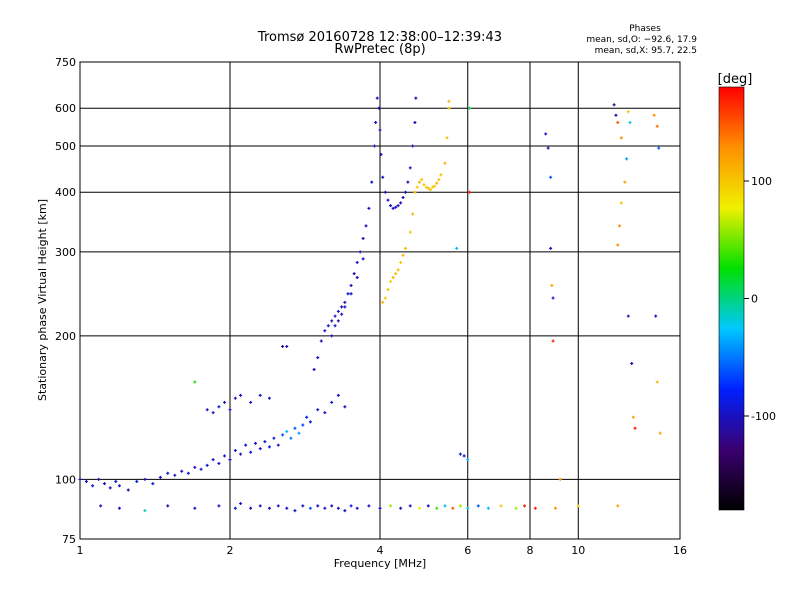 The width and height of the screenshot is (800, 600). Describe the element at coordinates (467, 550) in the screenshot. I see `x-tick-label: 6` at that location.